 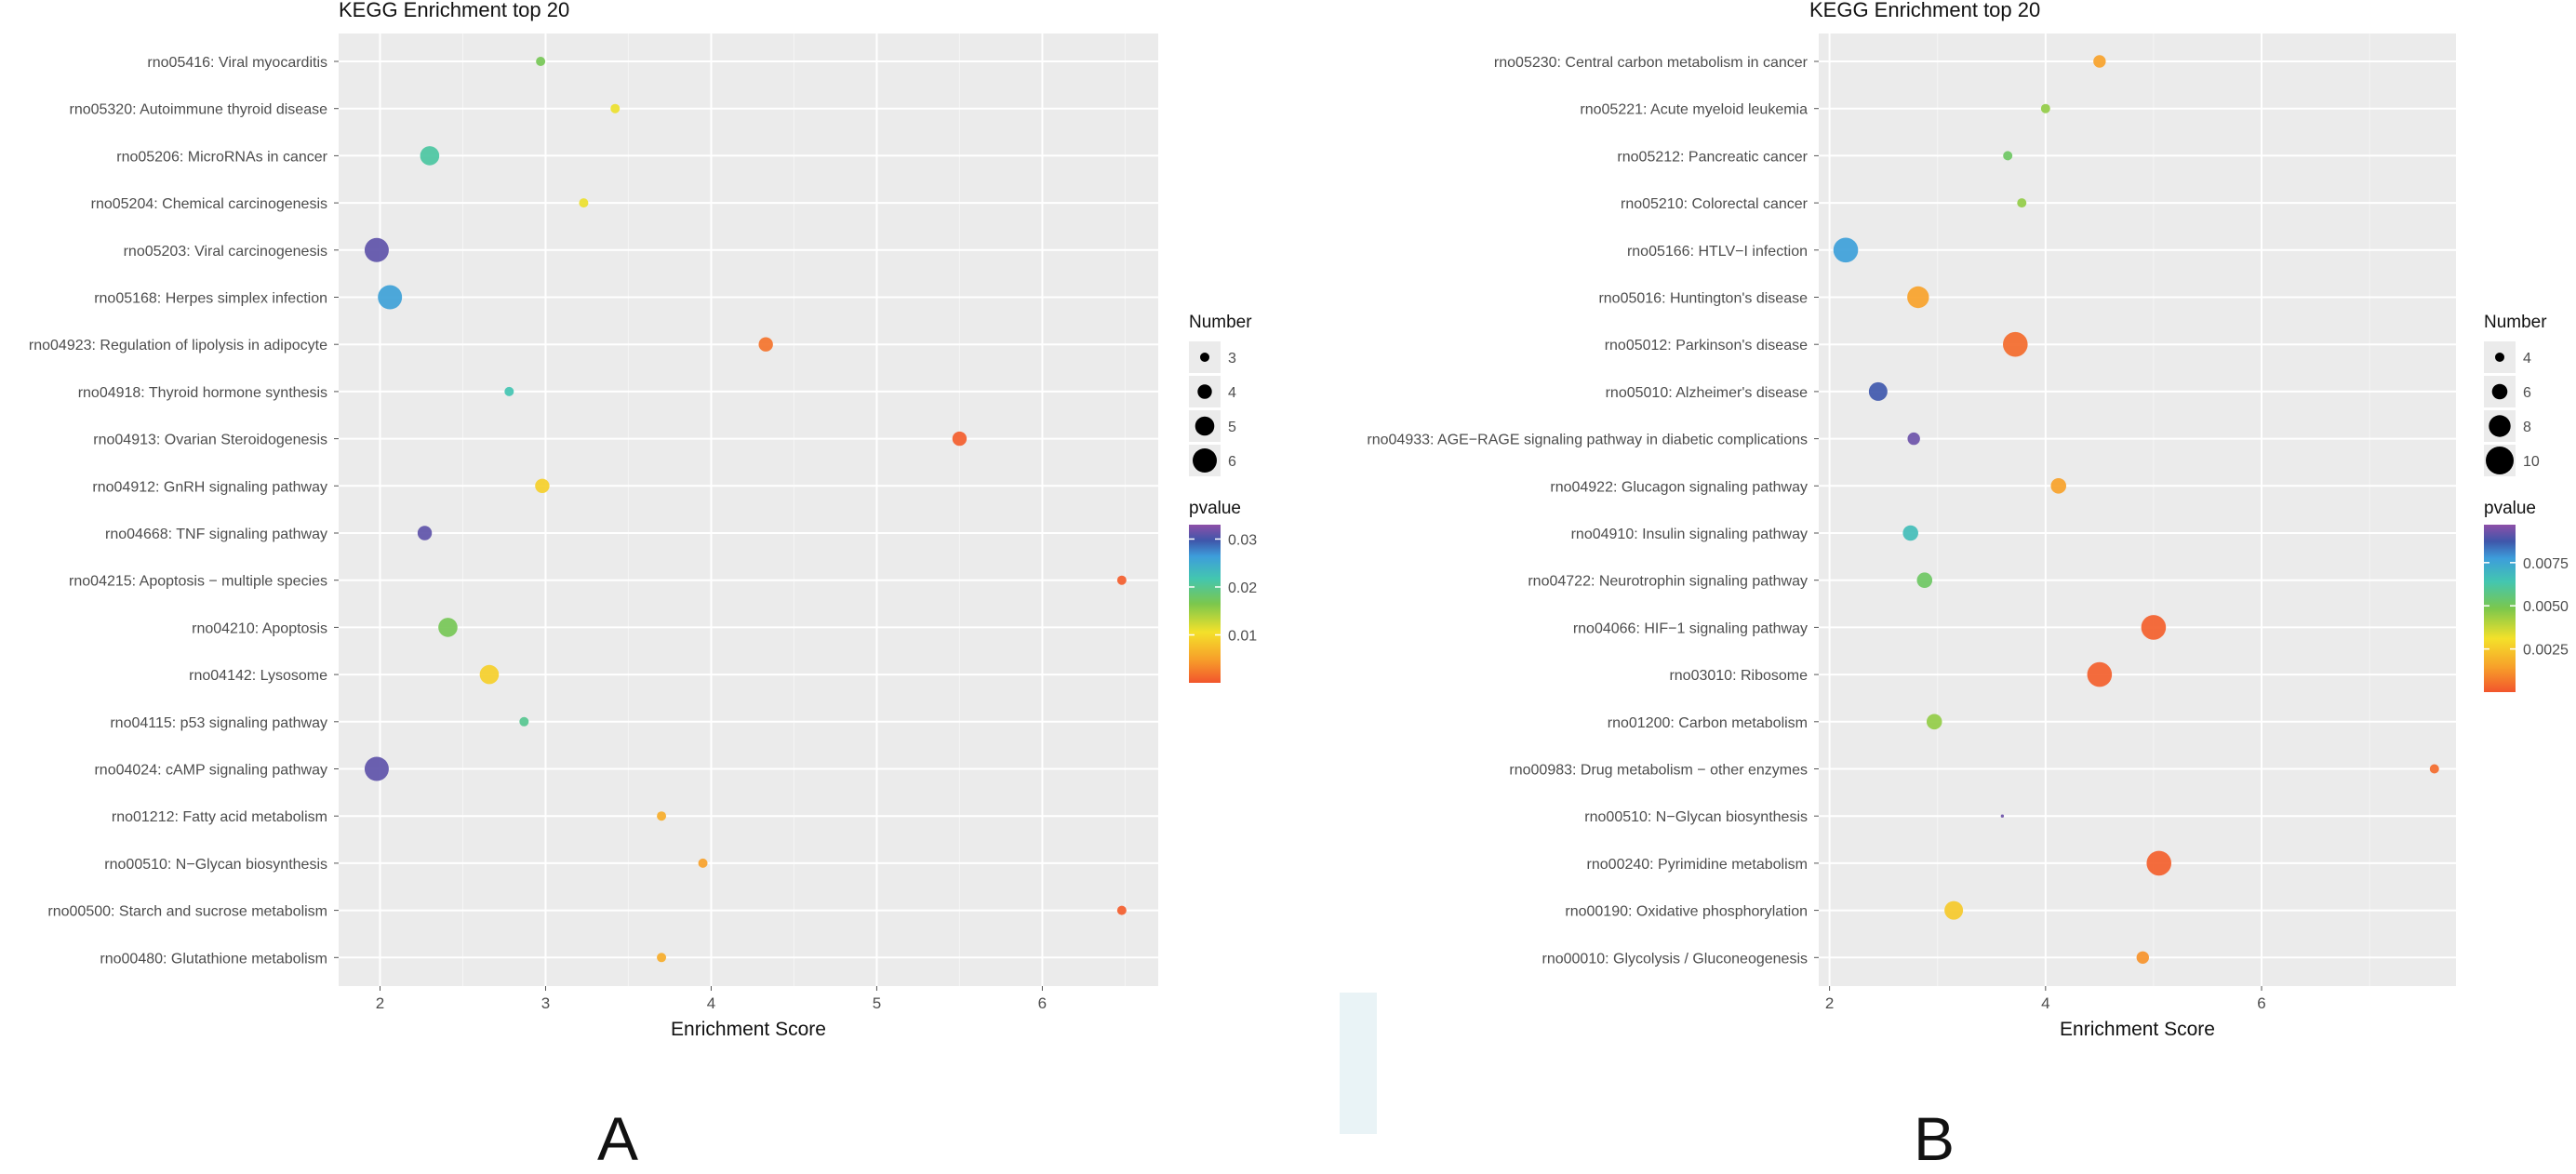 What do you see at coordinates (1675, 959) in the screenshot?
I see `y-tick-label: rno00010: Glycolysis / Gluconeogenesis` at bounding box center [1675, 959].